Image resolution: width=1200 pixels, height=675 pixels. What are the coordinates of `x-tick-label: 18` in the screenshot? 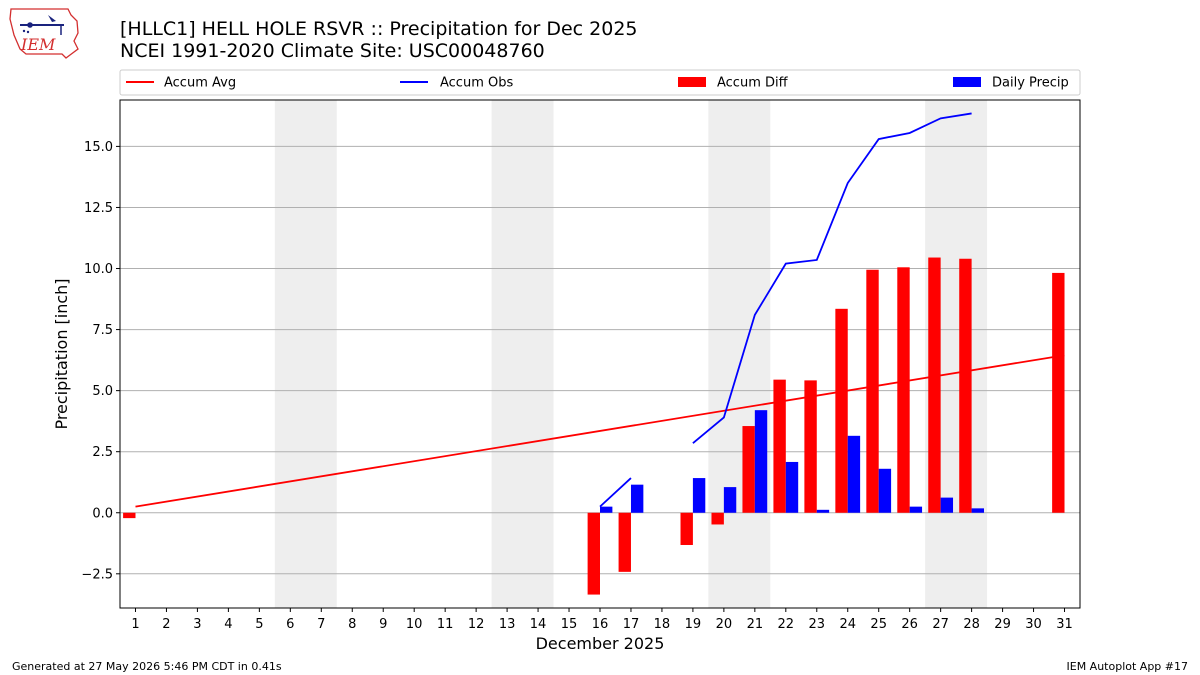 It's located at (662, 624).